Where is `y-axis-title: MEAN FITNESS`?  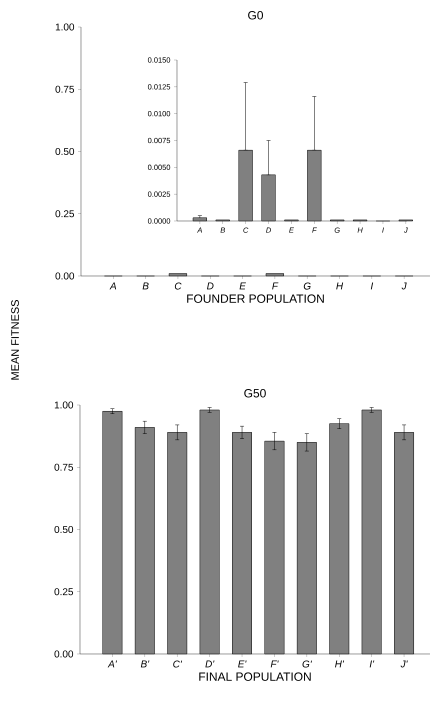 y-axis-title: MEAN FITNESS is located at coordinates (15, 340).